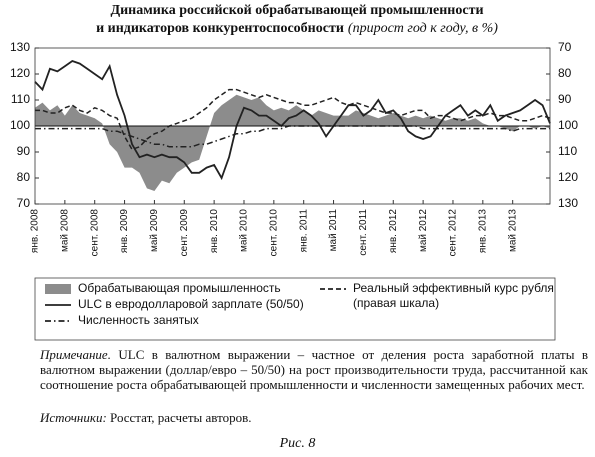 This screenshot has width=595, height=457. Describe the element at coordinates (75, 354) in the screenshot. I see `note-label: Примечание.` at that location.